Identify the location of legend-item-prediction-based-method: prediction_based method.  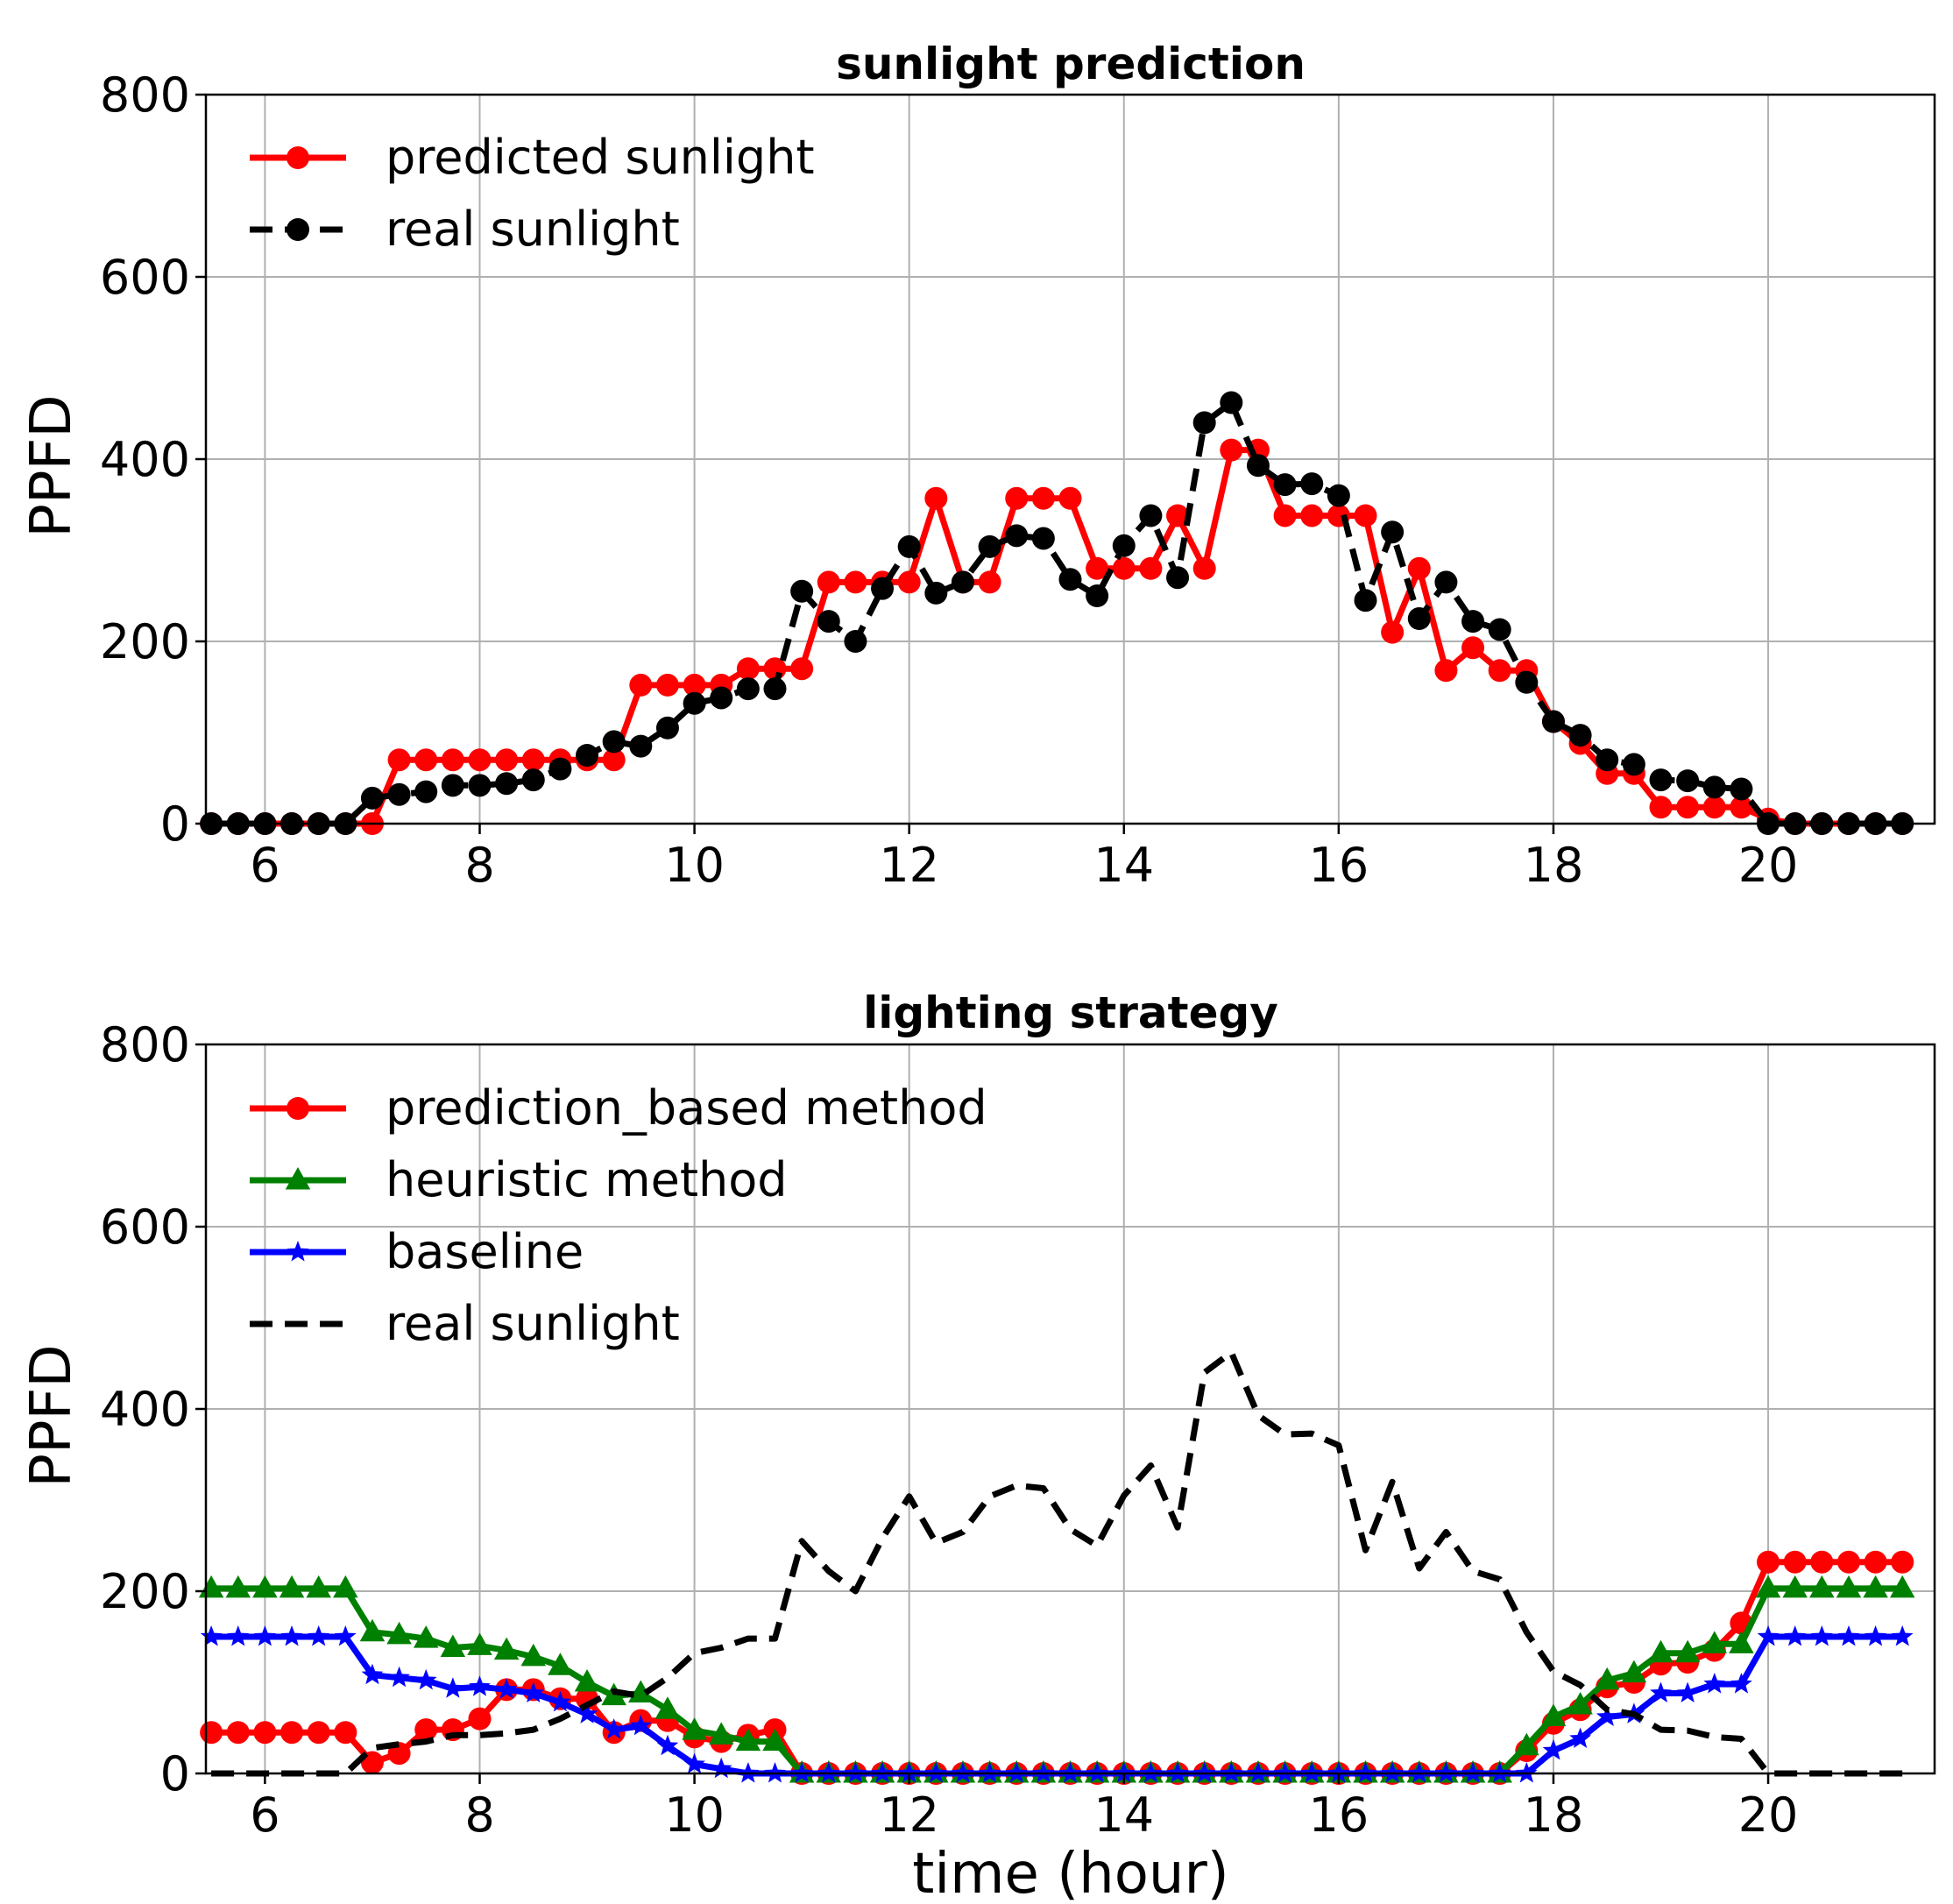
(618, 1108).